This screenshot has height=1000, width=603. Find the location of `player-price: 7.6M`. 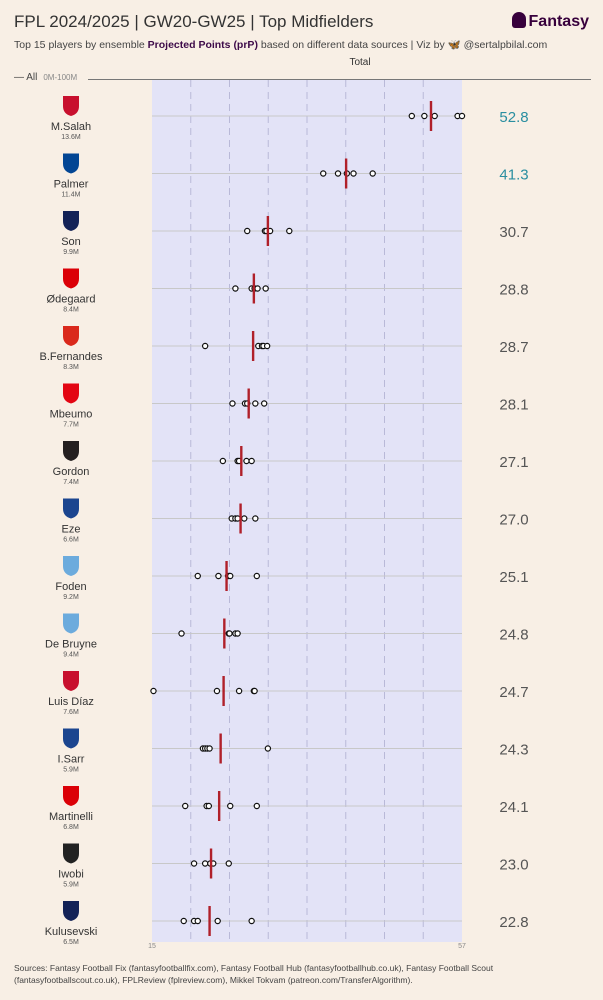

player-price: 7.6M is located at coordinates (71, 712).